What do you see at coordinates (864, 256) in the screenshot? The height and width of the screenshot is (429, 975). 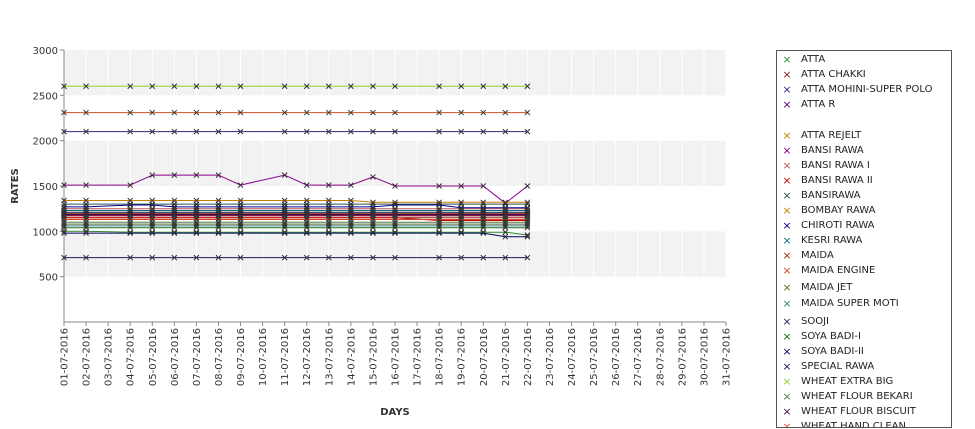 I see `legend-item-maida: × MAIDA` at bounding box center [864, 256].